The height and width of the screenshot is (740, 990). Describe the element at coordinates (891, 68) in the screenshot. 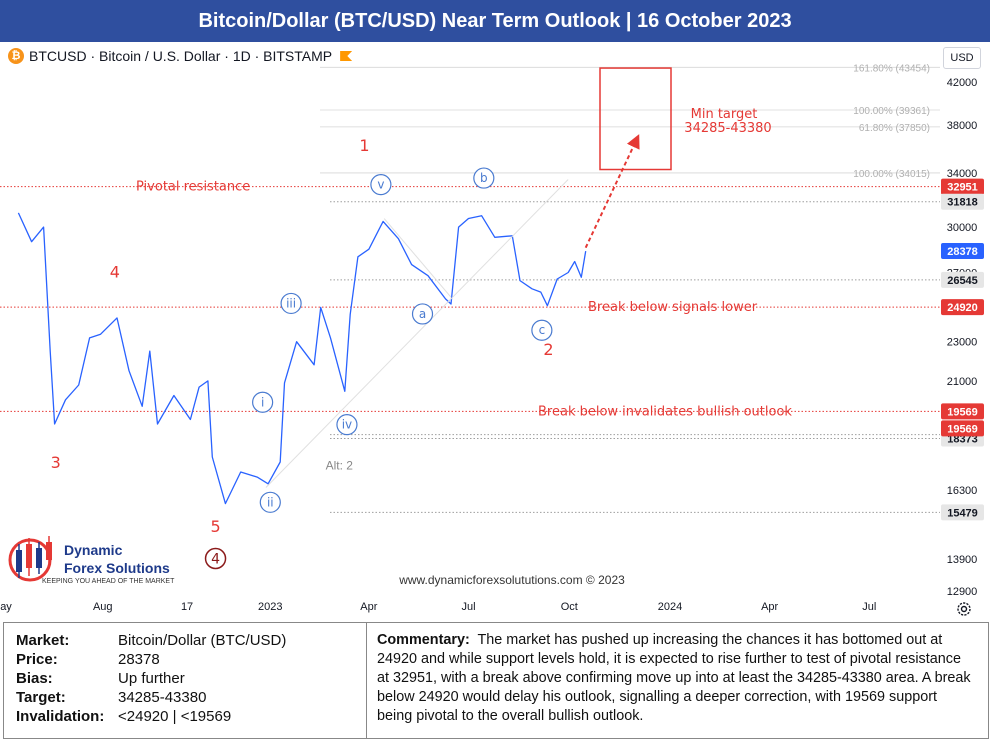

I see `fib-level-label: 161.80% (43454)` at that location.